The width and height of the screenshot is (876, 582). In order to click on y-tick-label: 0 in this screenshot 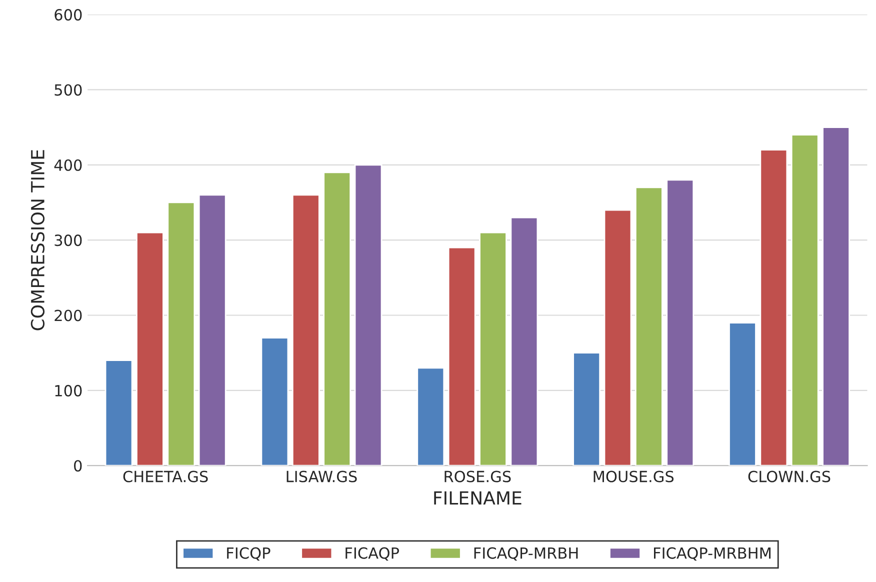, I will do `click(78, 466)`.